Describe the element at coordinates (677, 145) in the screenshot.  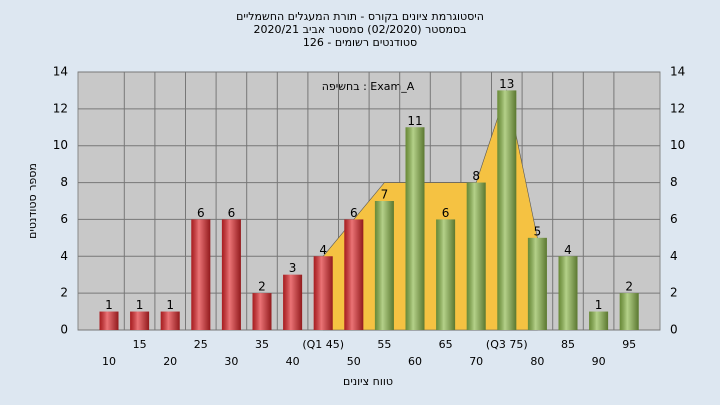
I see `y2-tick-label: 10` at that location.